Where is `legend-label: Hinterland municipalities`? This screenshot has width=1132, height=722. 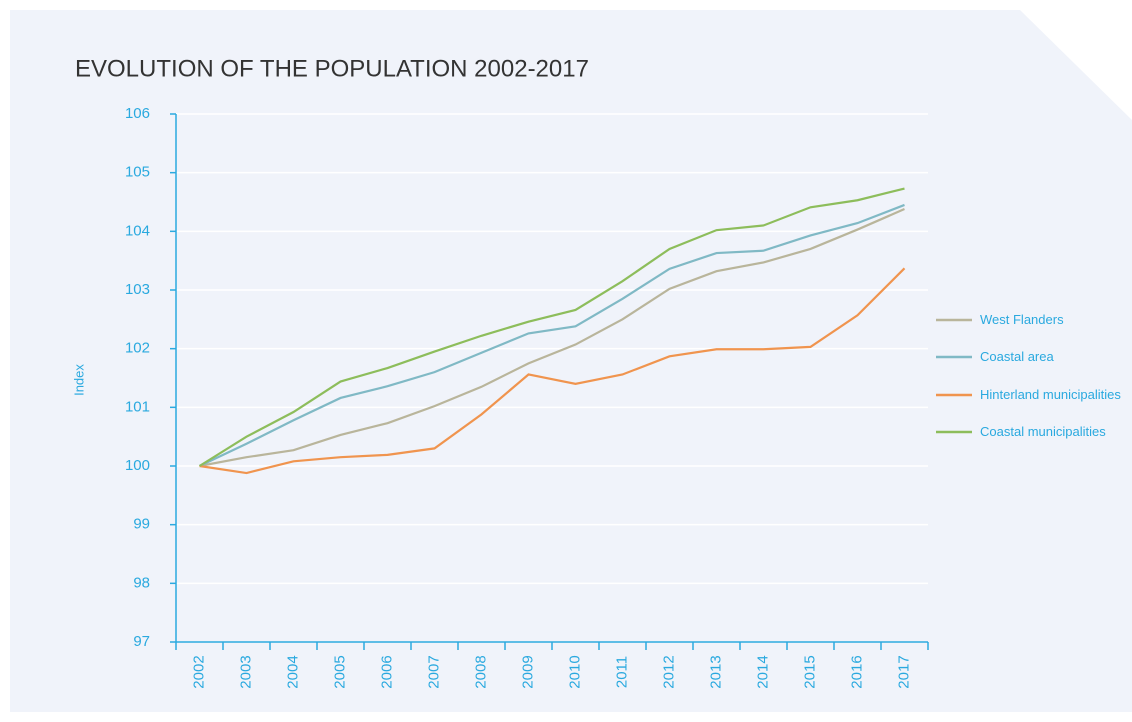 legend-label: Hinterland municipalities is located at coordinates (1050, 394).